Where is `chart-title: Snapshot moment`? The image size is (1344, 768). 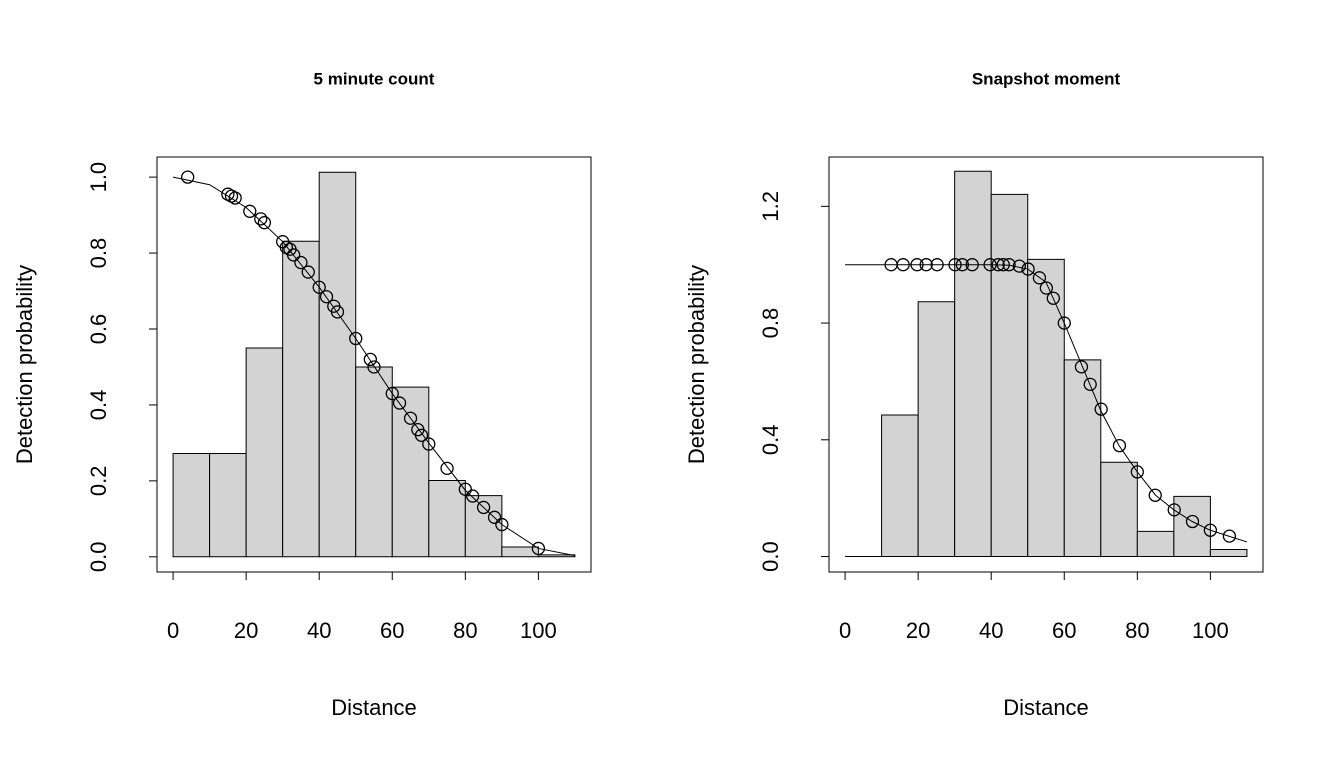 chart-title: Snapshot moment is located at coordinates (1046, 78).